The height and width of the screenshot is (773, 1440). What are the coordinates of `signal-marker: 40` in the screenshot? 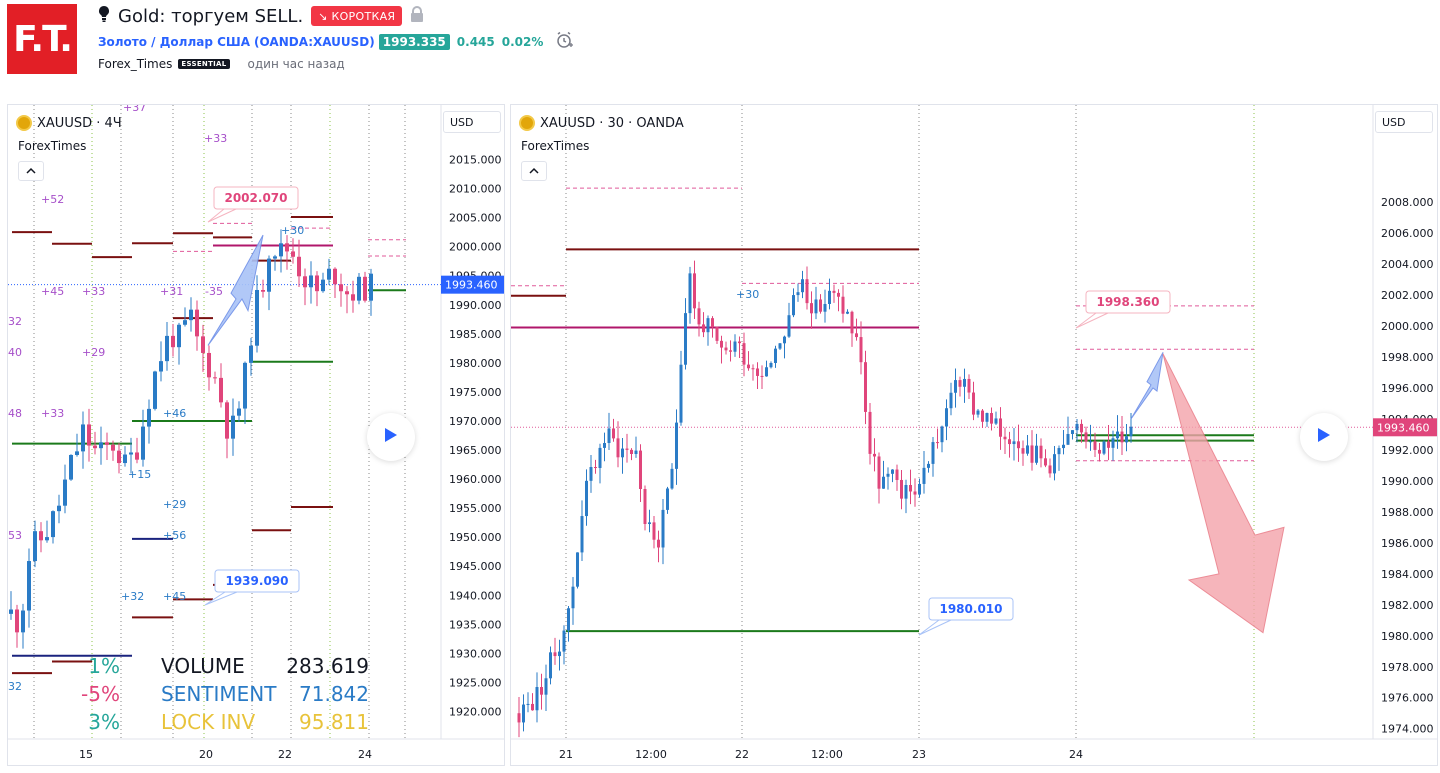 It's located at (15, 352).